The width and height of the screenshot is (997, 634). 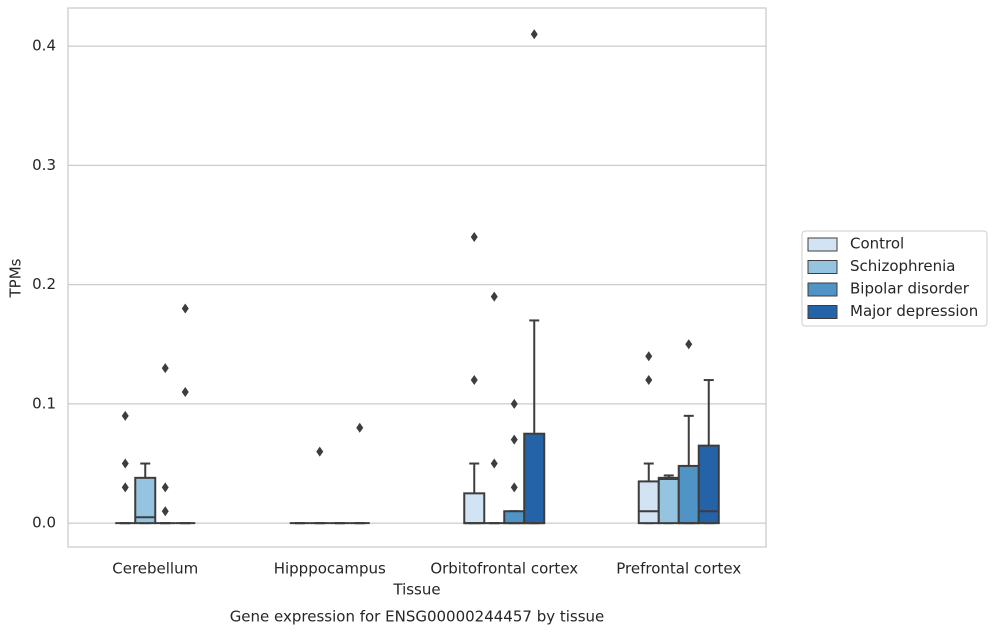 I want to click on legend-label: Major depression, so click(x=914, y=311).